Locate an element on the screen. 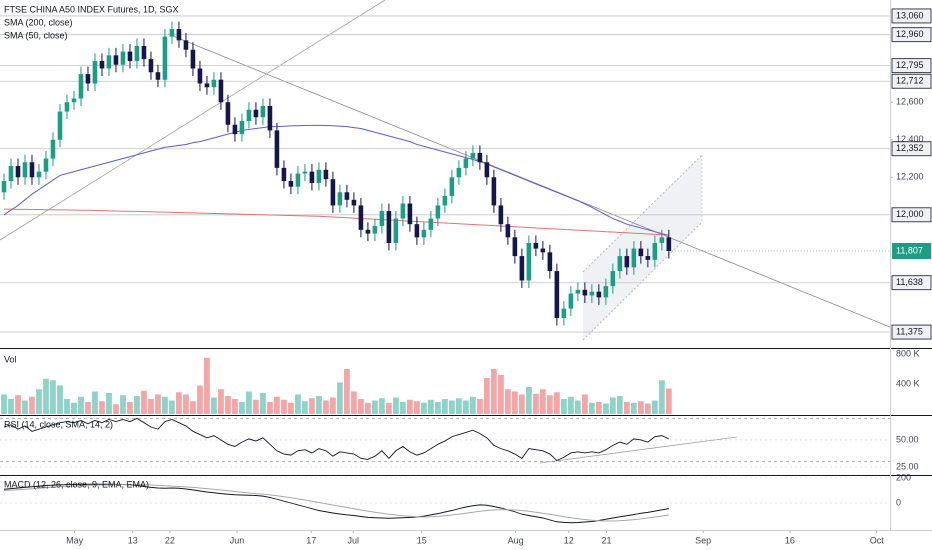  macd-tick-label: 200 is located at coordinates (903, 477).